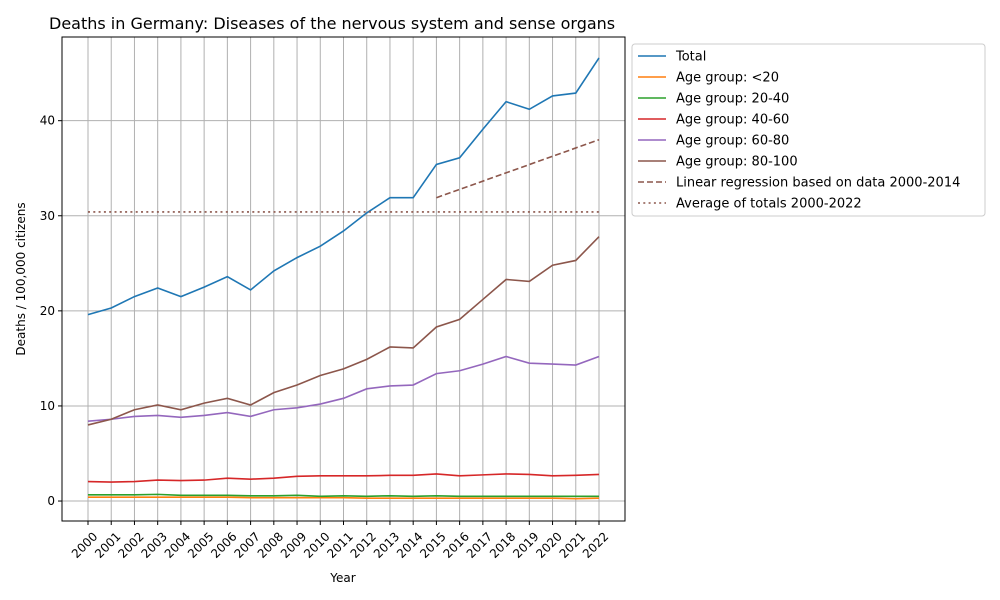  What do you see at coordinates (595, 544) in the screenshot?
I see `x-tick-label: 2022` at bounding box center [595, 544].